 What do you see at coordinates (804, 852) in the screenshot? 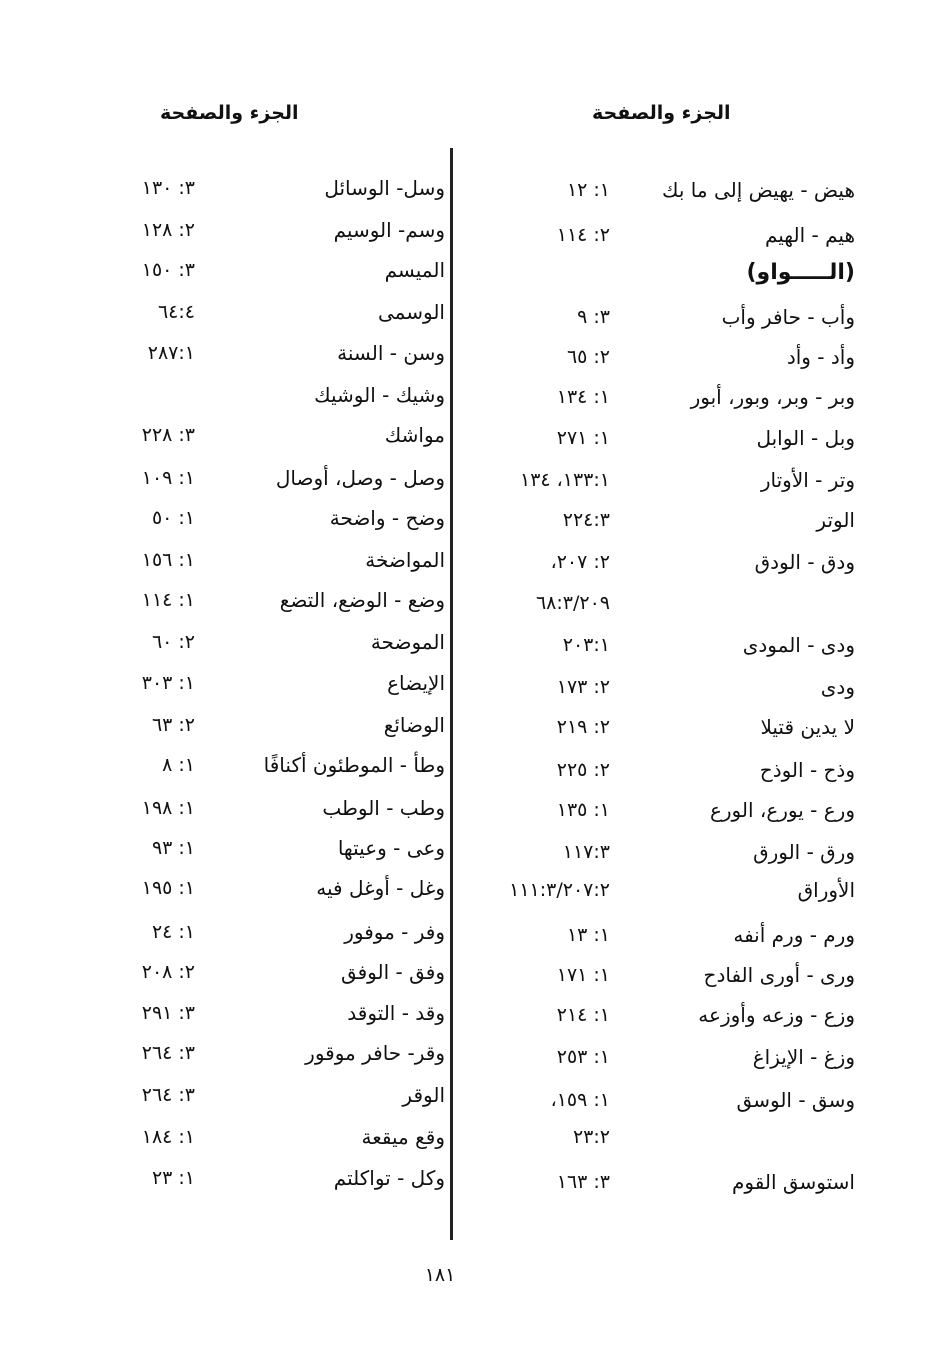
I see `right-index-term: ورق - الورق` at bounding box center [804, 852].